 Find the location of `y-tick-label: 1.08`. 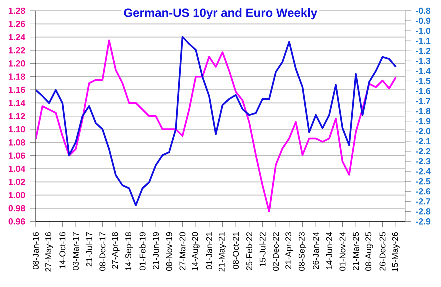

y-tick-label: 1.08 is located at coordinates (17, 143).